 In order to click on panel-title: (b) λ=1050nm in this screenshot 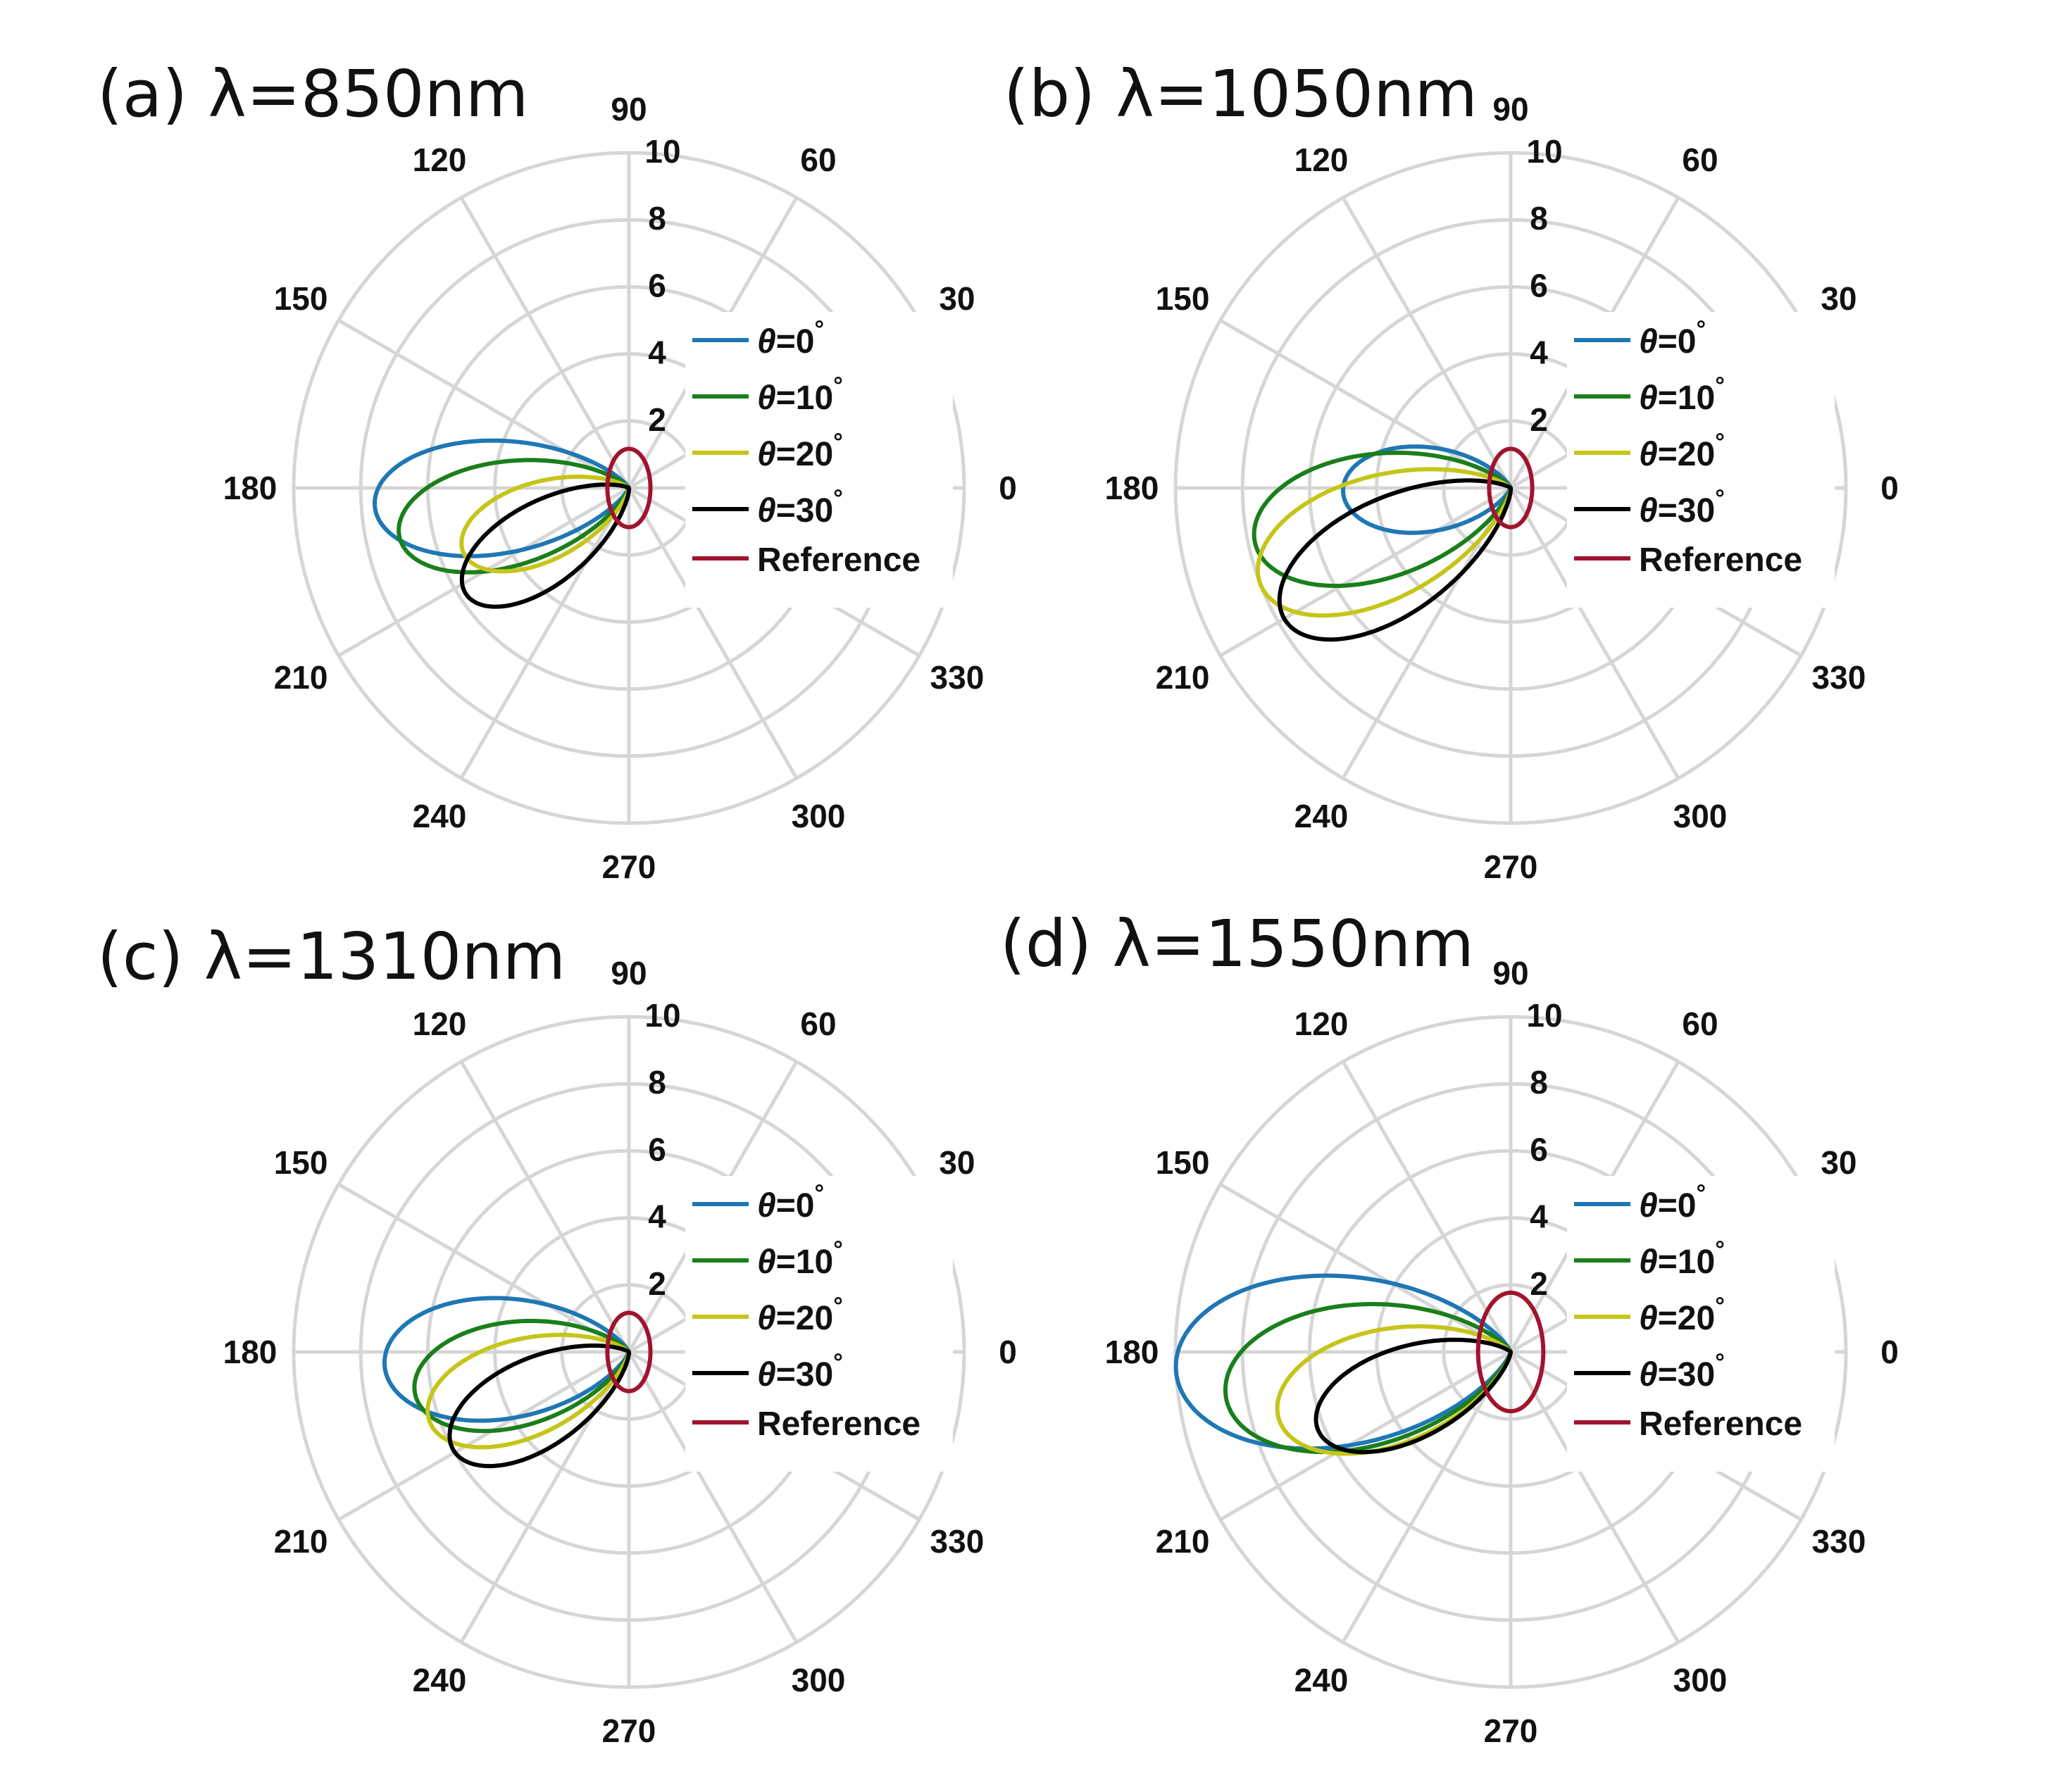, I will do `click(1241, 94)`.